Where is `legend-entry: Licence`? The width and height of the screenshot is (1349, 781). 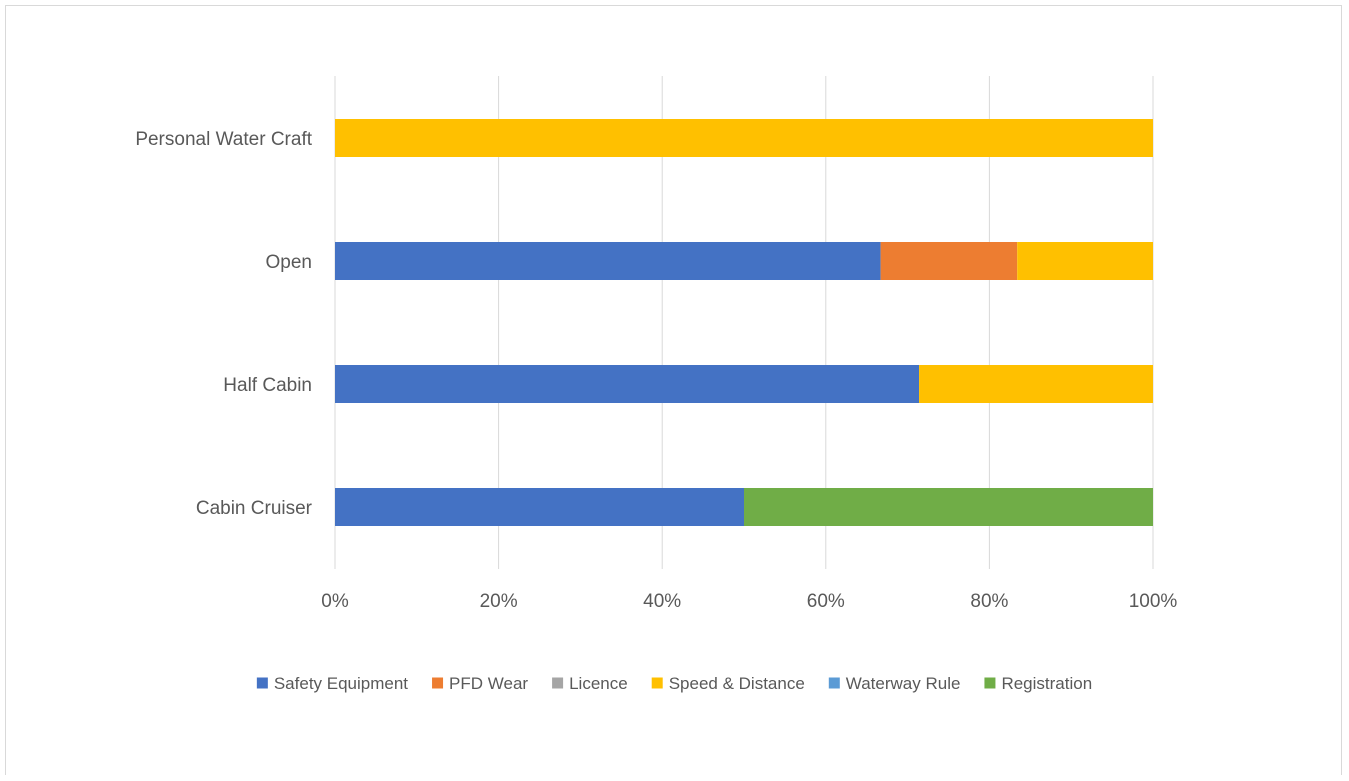
legend-entry: Licence is located at coordinates (598, 683).